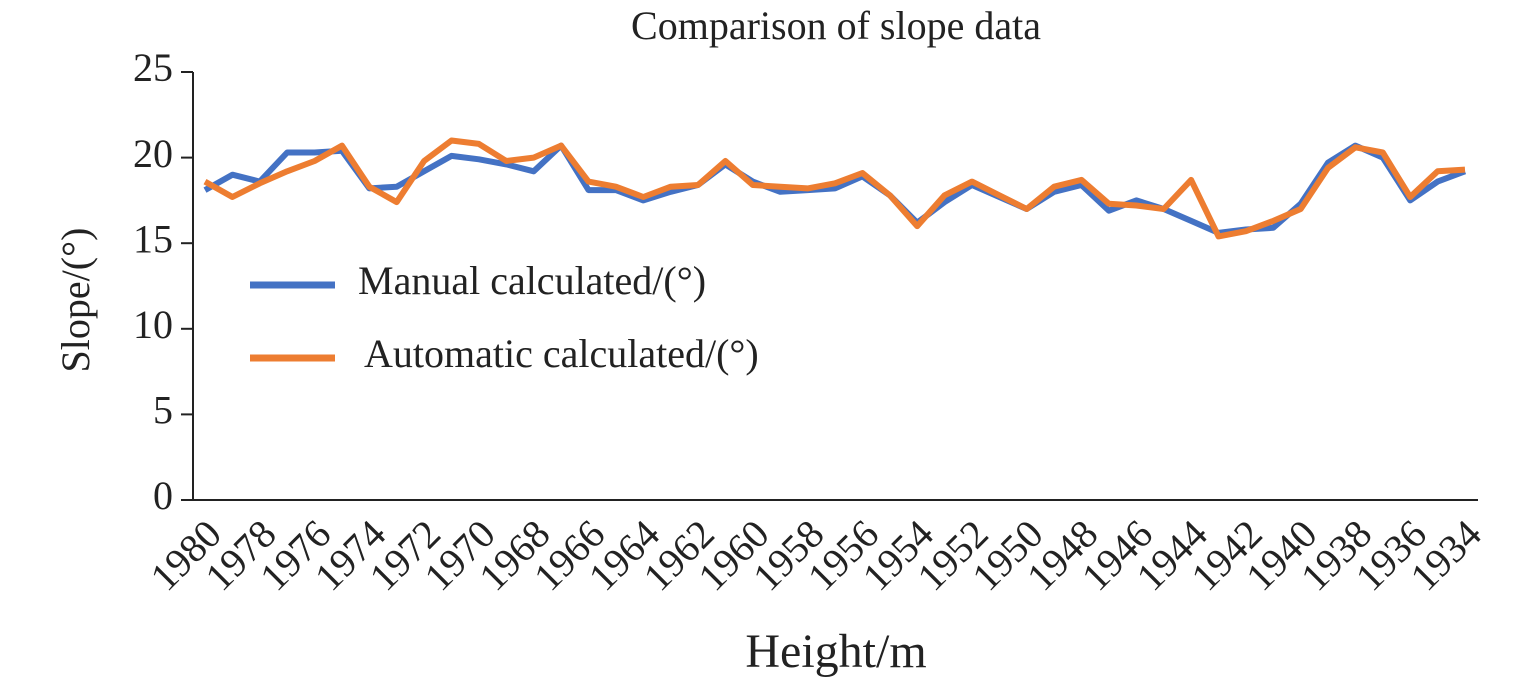 This screenshot has height=693, width=1535. I want to click on y-tick-label: 20, so click(153, 153).